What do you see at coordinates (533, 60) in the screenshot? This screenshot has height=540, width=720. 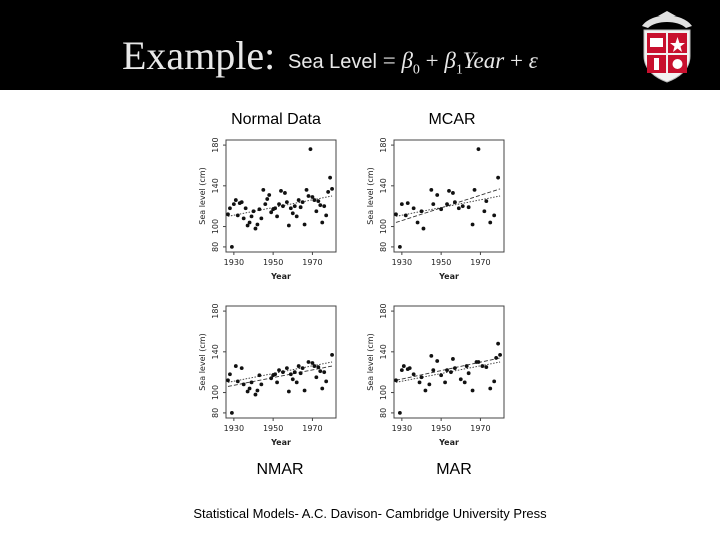 I see `formula-epsilon: ε` at bounding box center [533, 60].